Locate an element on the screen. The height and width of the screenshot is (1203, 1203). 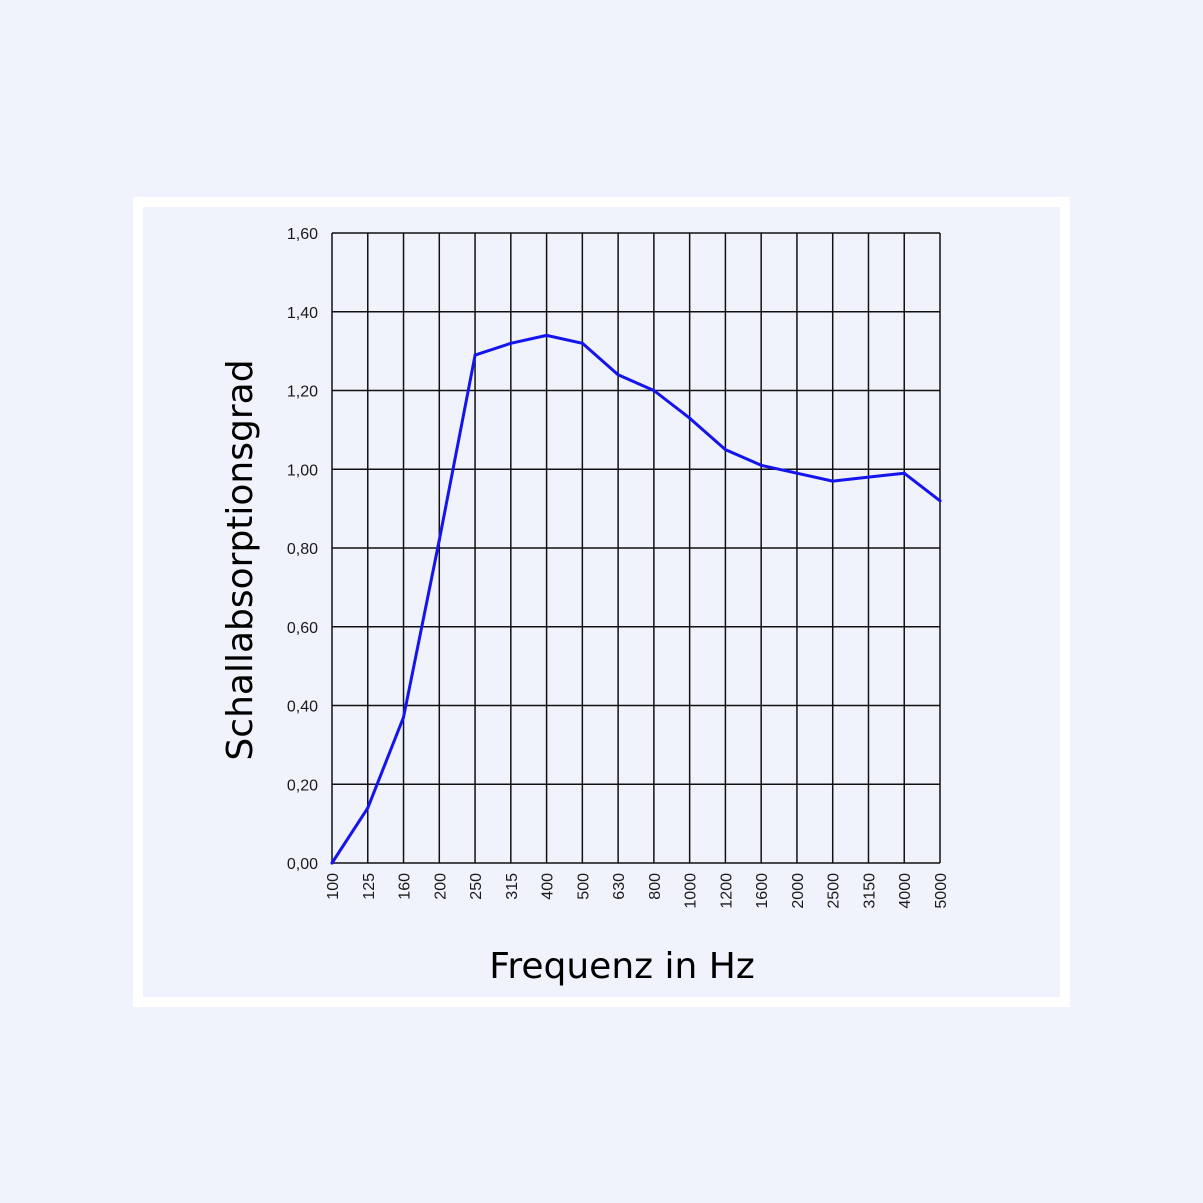
y-tick-label: 1,20 is located at coordinates (302, 392).